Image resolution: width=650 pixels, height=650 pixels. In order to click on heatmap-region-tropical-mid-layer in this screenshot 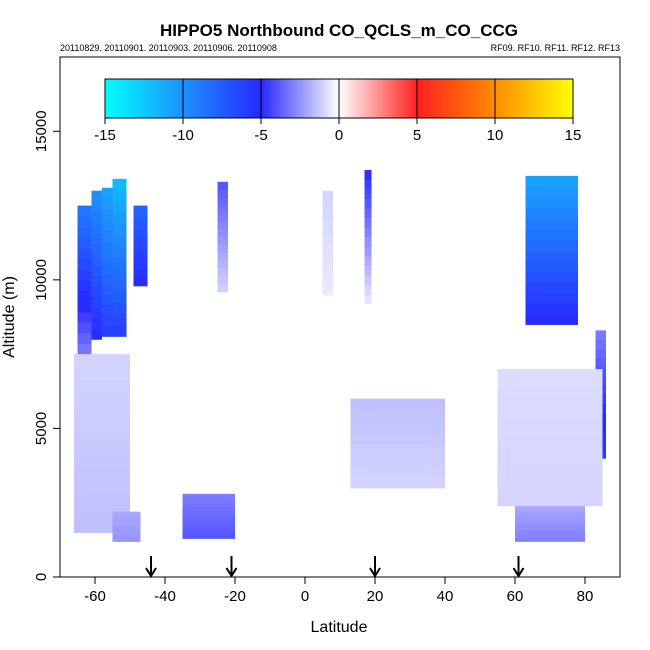, I will do `click(397, 443)`.